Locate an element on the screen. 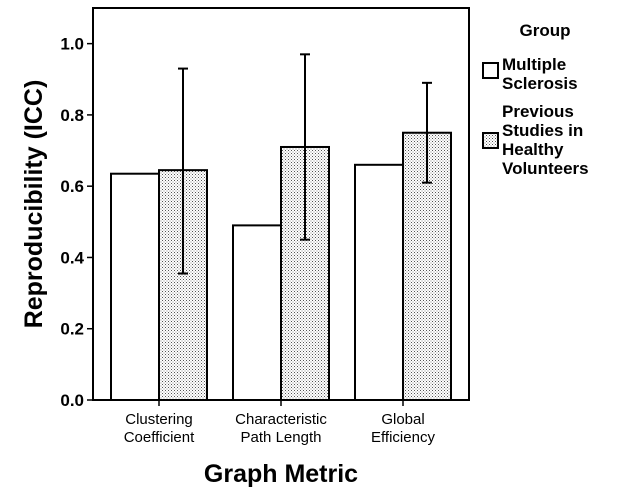 The height and width of the screenshot is (504, 629). legend-label-0: Multiple Sclerosis is located at coordinates (540, 74).